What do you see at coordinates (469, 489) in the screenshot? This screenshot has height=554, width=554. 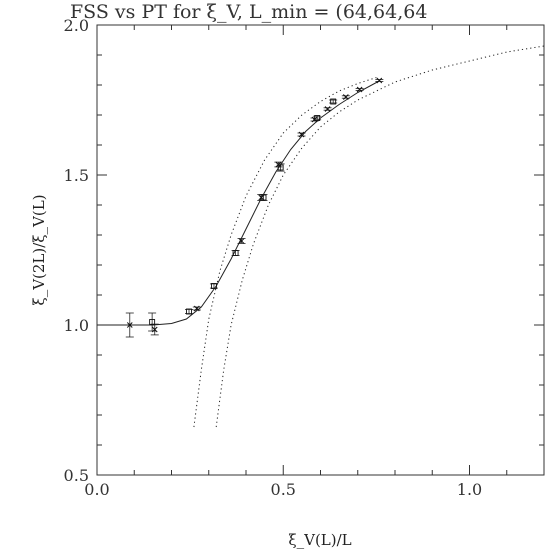 I see `x-tick-label: 1.0` at bounding box center [469, 489].